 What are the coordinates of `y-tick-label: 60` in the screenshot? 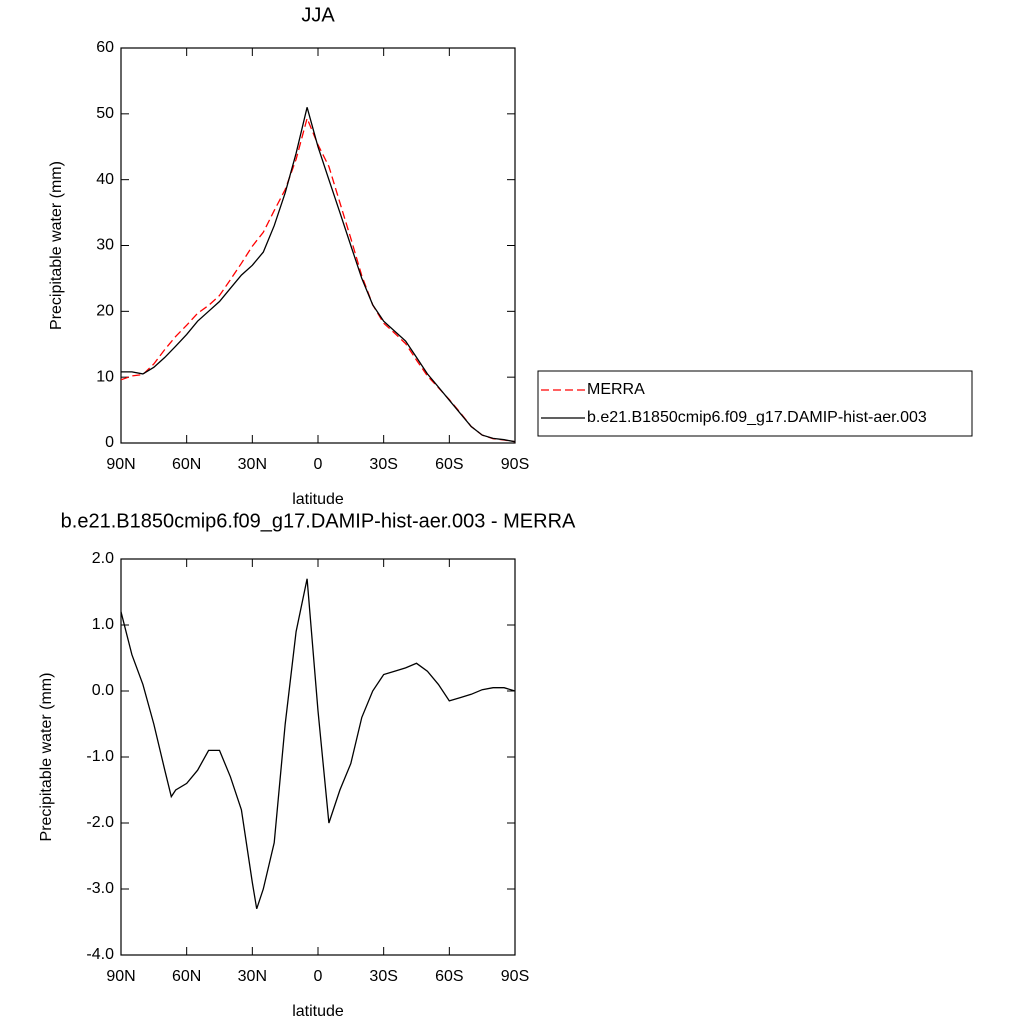 It's located at (105, 47).